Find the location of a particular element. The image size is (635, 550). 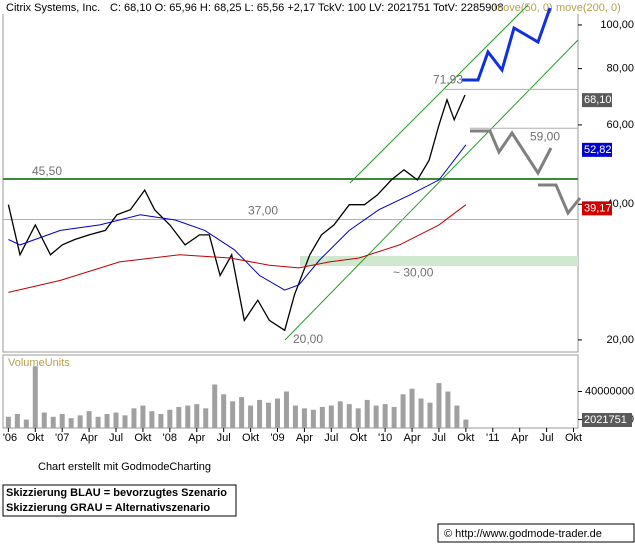

y-tick-label: 40000000 is located at coordinates (609, 391).